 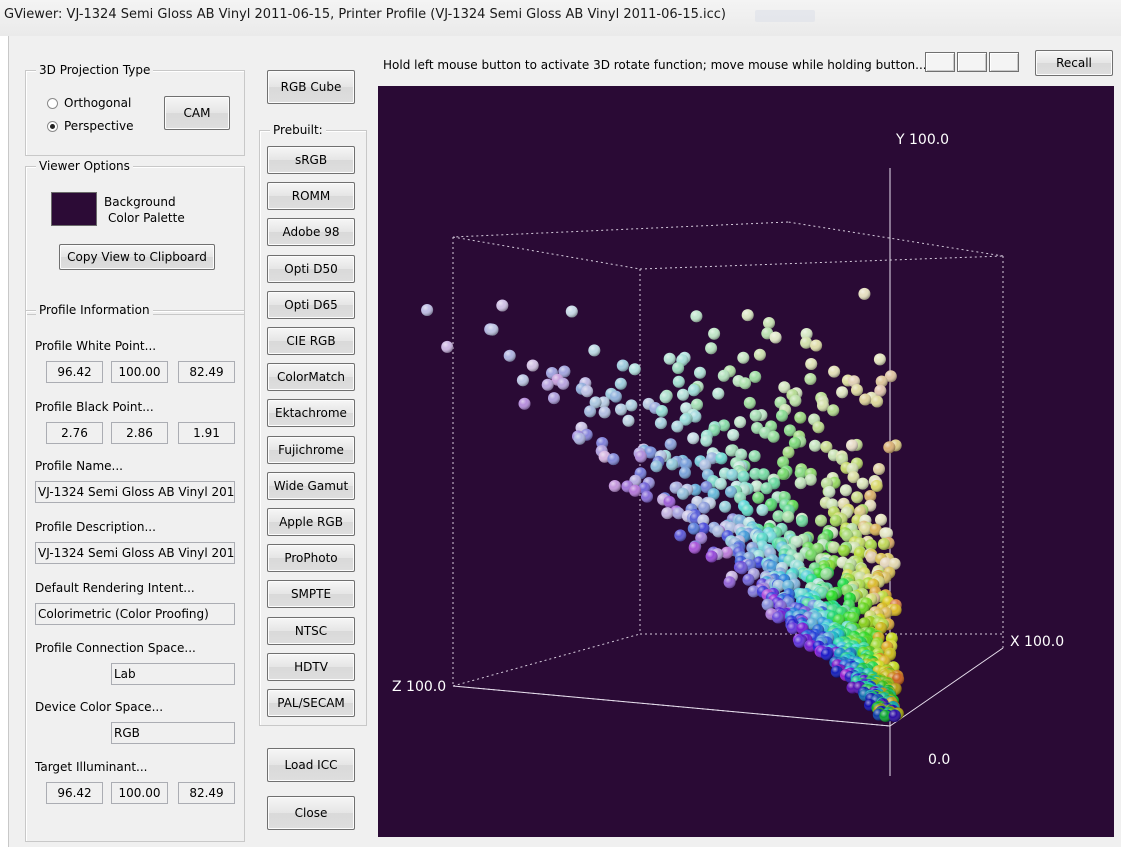 What do you see at coordinates (74, 433) in the screenshot?
I see `black-point-x: 2.76` at bounding box center [74, 433].